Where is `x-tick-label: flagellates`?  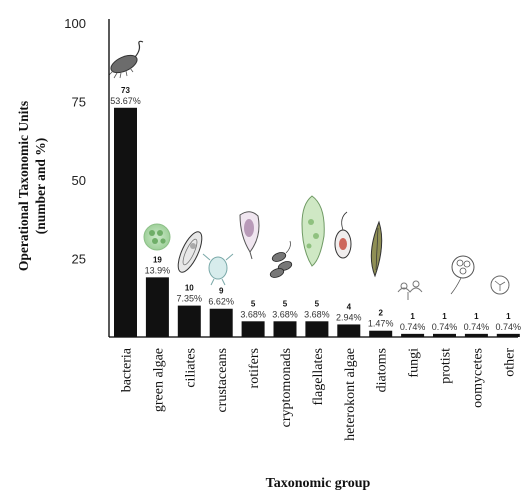
x-tick-label: flagellates is located at coordinates (318, 377).